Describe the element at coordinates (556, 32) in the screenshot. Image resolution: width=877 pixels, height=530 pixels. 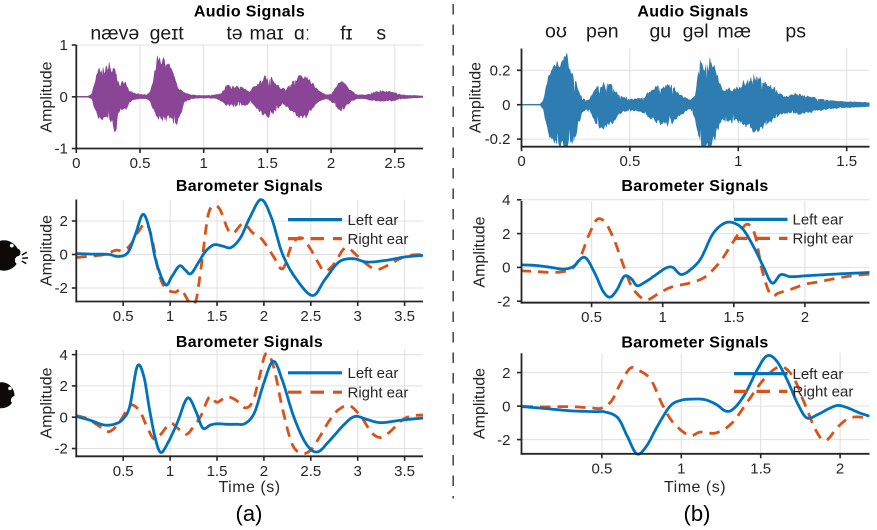
I see `svg-text: oʊ` at that location.